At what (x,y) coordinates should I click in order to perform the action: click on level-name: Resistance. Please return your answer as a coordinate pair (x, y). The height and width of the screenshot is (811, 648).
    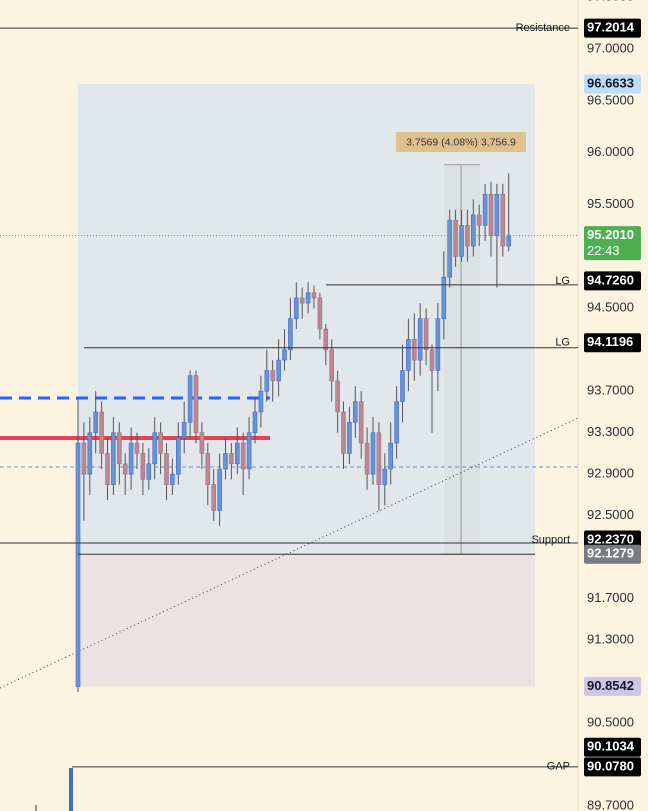
    Looking at the image, I should click on (543, 28).